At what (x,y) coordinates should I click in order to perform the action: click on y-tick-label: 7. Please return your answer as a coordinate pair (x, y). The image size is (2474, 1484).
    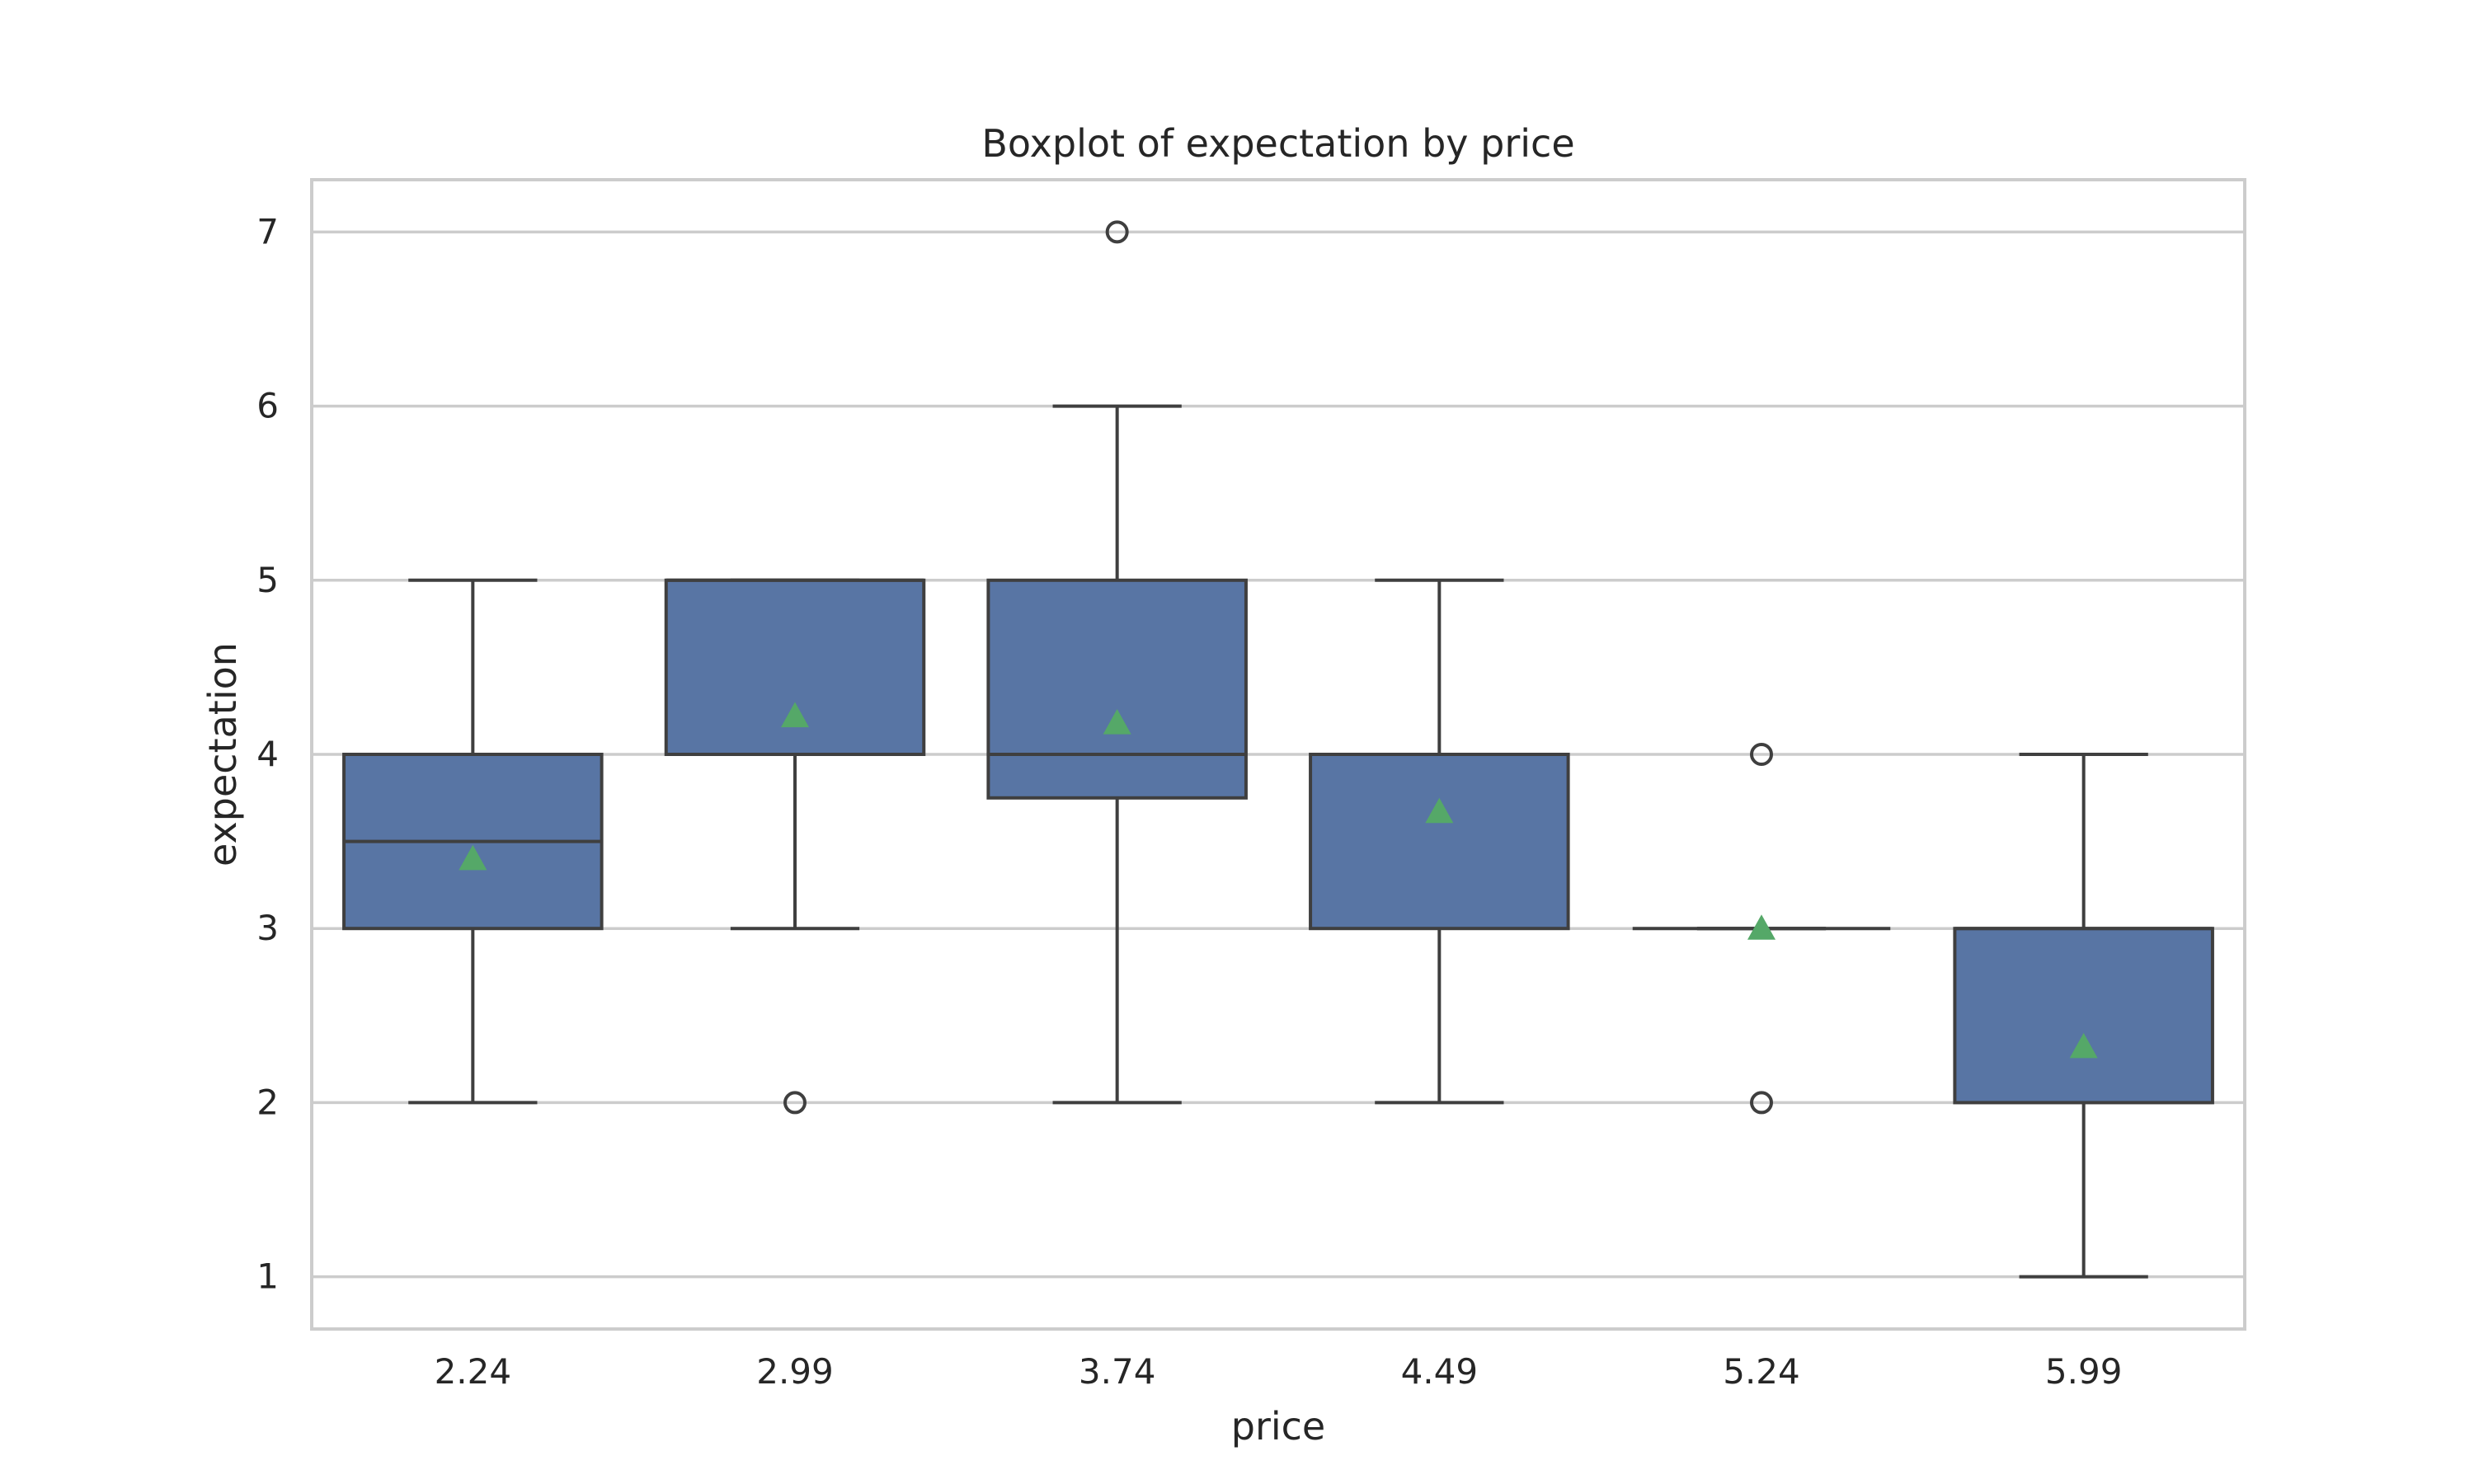
    Looking at the image, I should click on (267, 231).